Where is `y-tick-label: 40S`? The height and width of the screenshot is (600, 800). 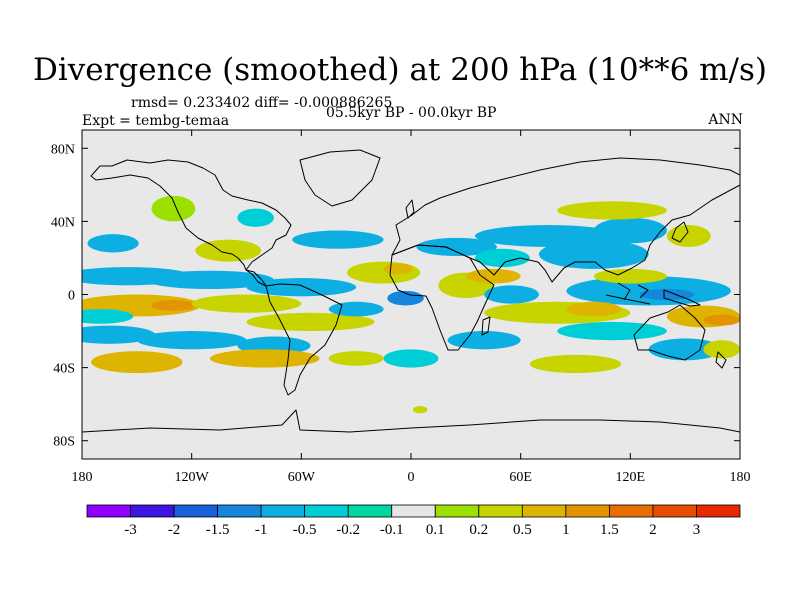
y-tick-label: 40S is located at coordinates (64, 369).